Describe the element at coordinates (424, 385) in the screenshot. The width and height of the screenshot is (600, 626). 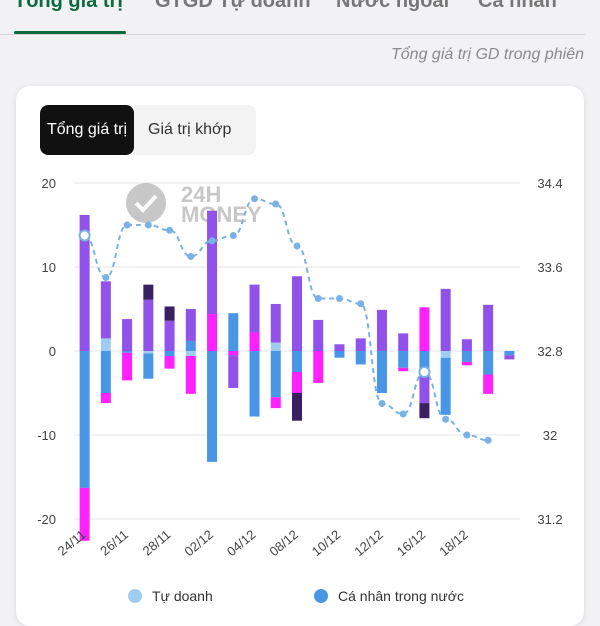
I see `bar-nước-ngoài-16` at that location.